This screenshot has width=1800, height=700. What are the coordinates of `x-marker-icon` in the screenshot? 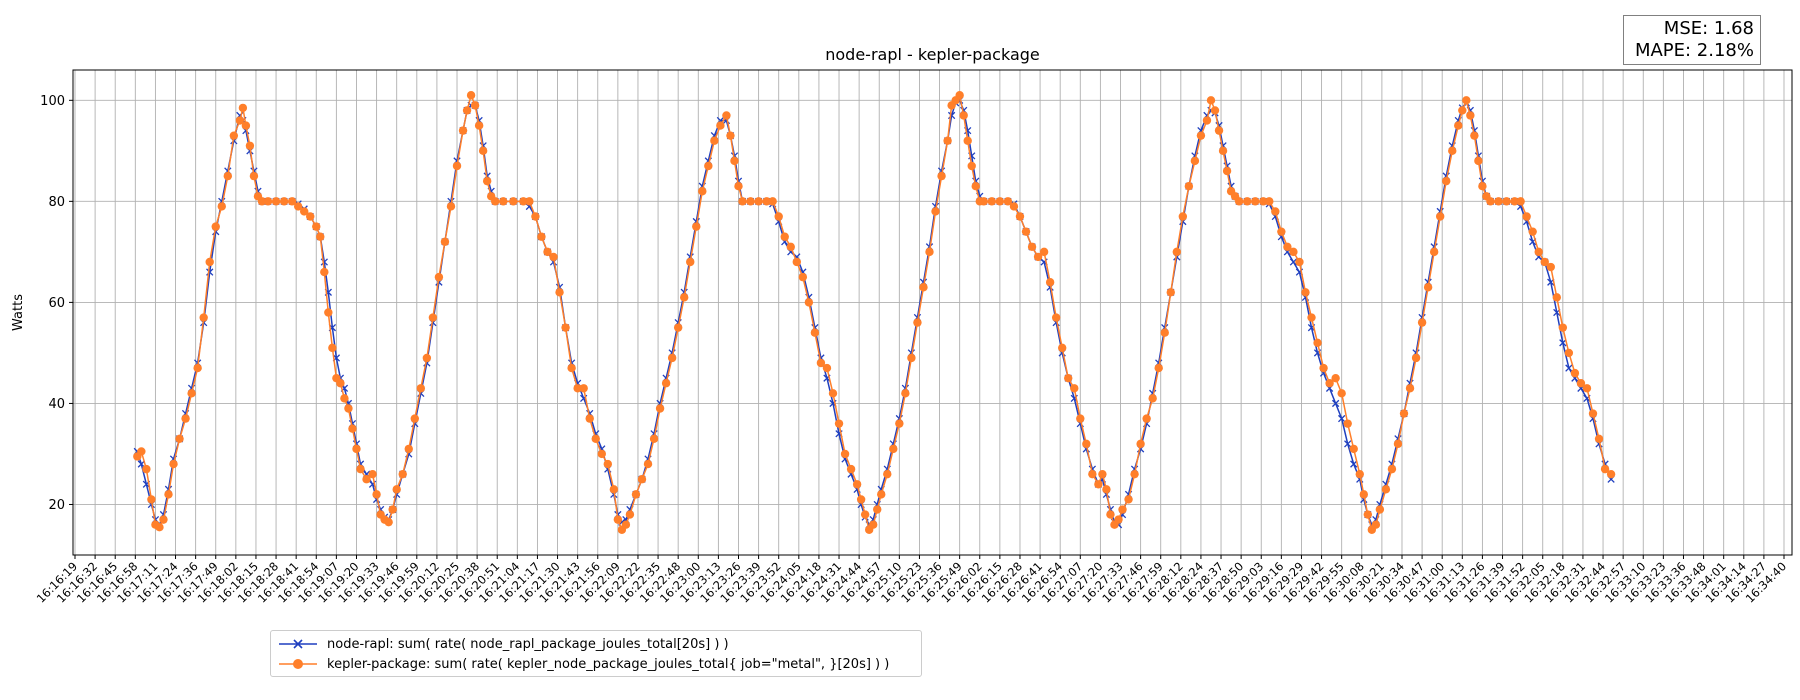 It's located at (298, 644).